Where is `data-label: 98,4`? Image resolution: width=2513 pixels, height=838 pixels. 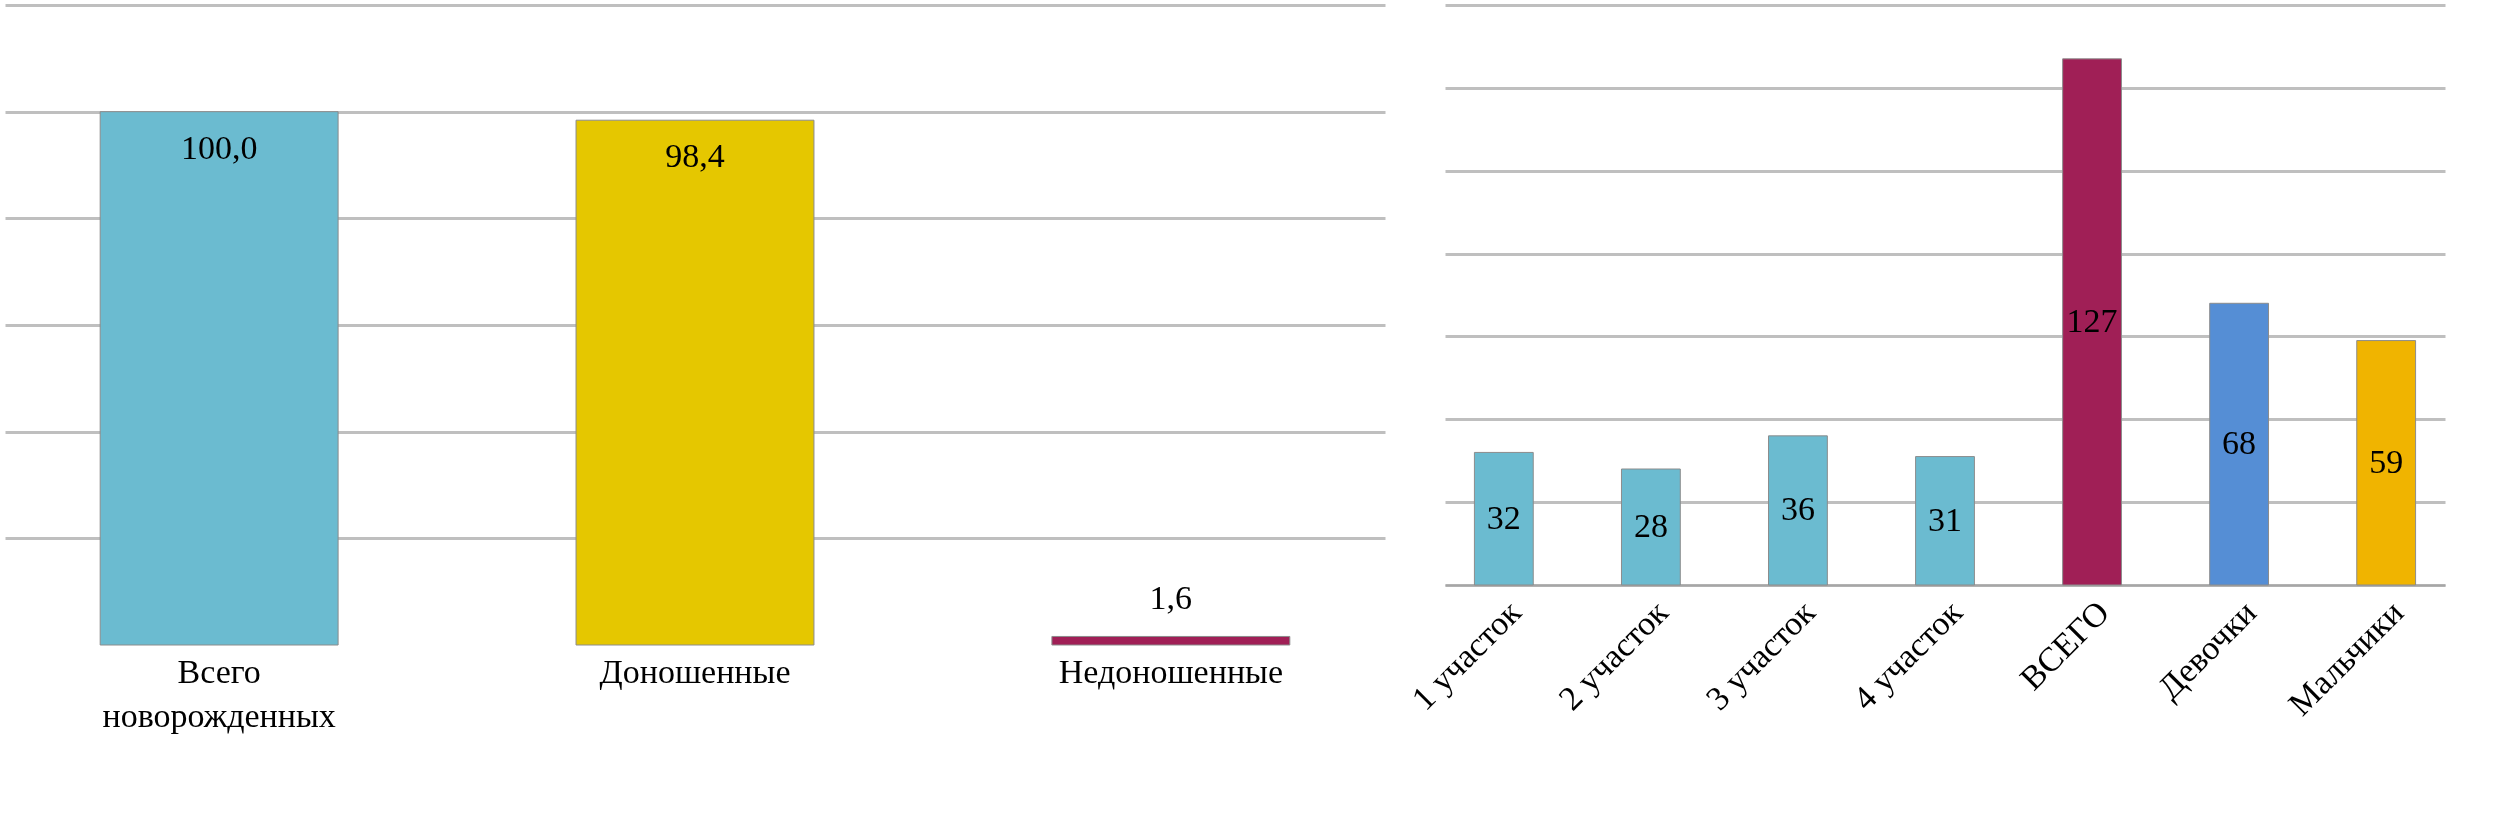
data-label: 98,4 is located at coordinates (695, 156).